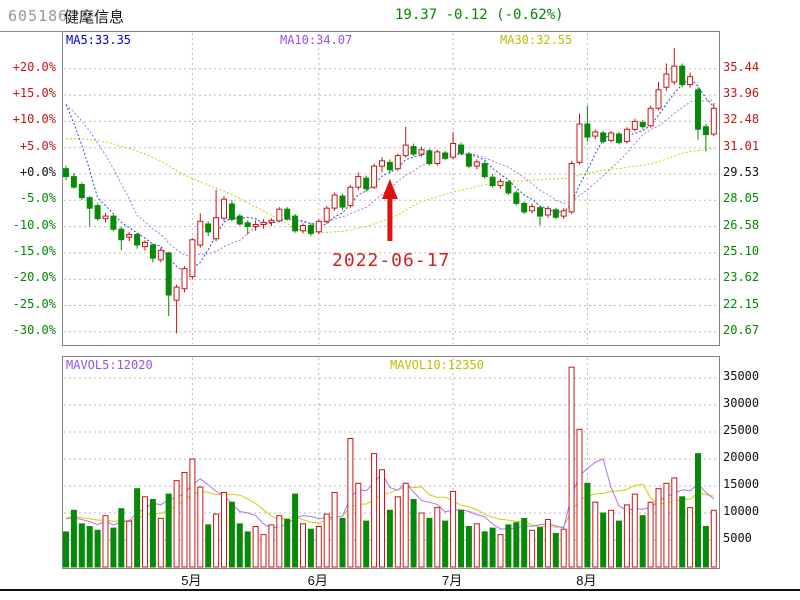  I want to click on price-tick-label: 28.05, so click(741, 198).